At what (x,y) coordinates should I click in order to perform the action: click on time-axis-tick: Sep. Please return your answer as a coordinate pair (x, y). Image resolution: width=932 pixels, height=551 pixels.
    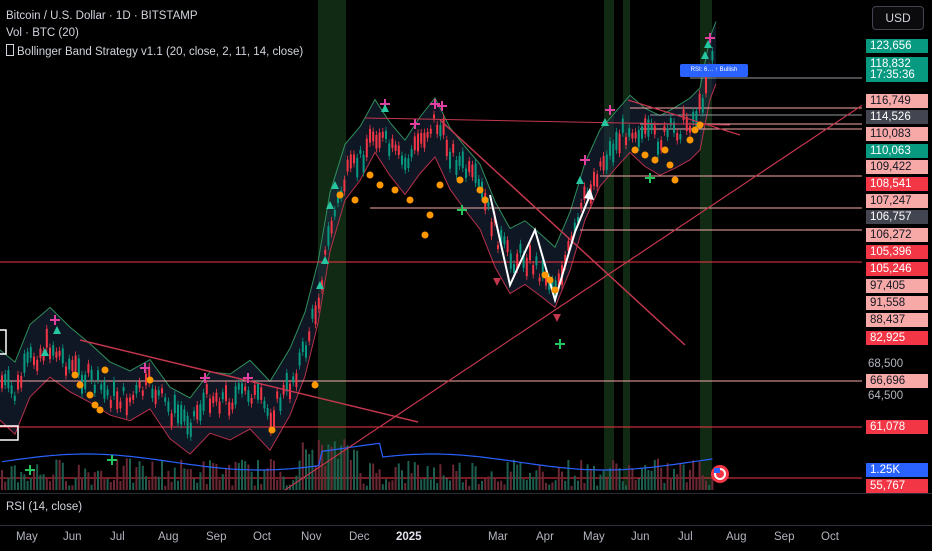
    Looking at the image, I should click on (216, 537).